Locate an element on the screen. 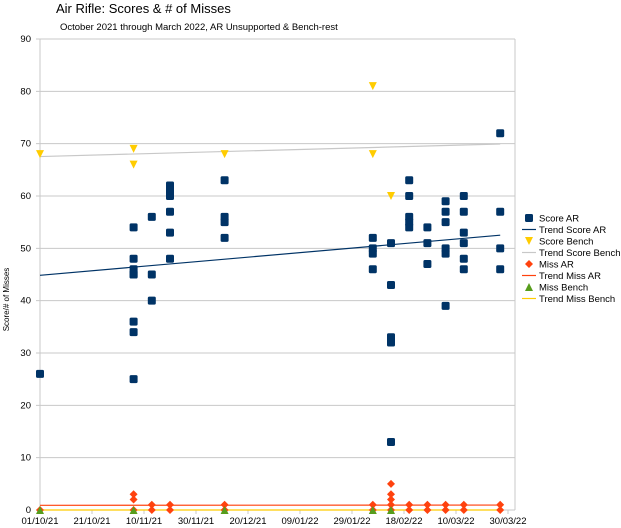 The height and width of the screenshot is (528, 621). x-tick-label: 01/10/21 is located at coordinates (40, 521).